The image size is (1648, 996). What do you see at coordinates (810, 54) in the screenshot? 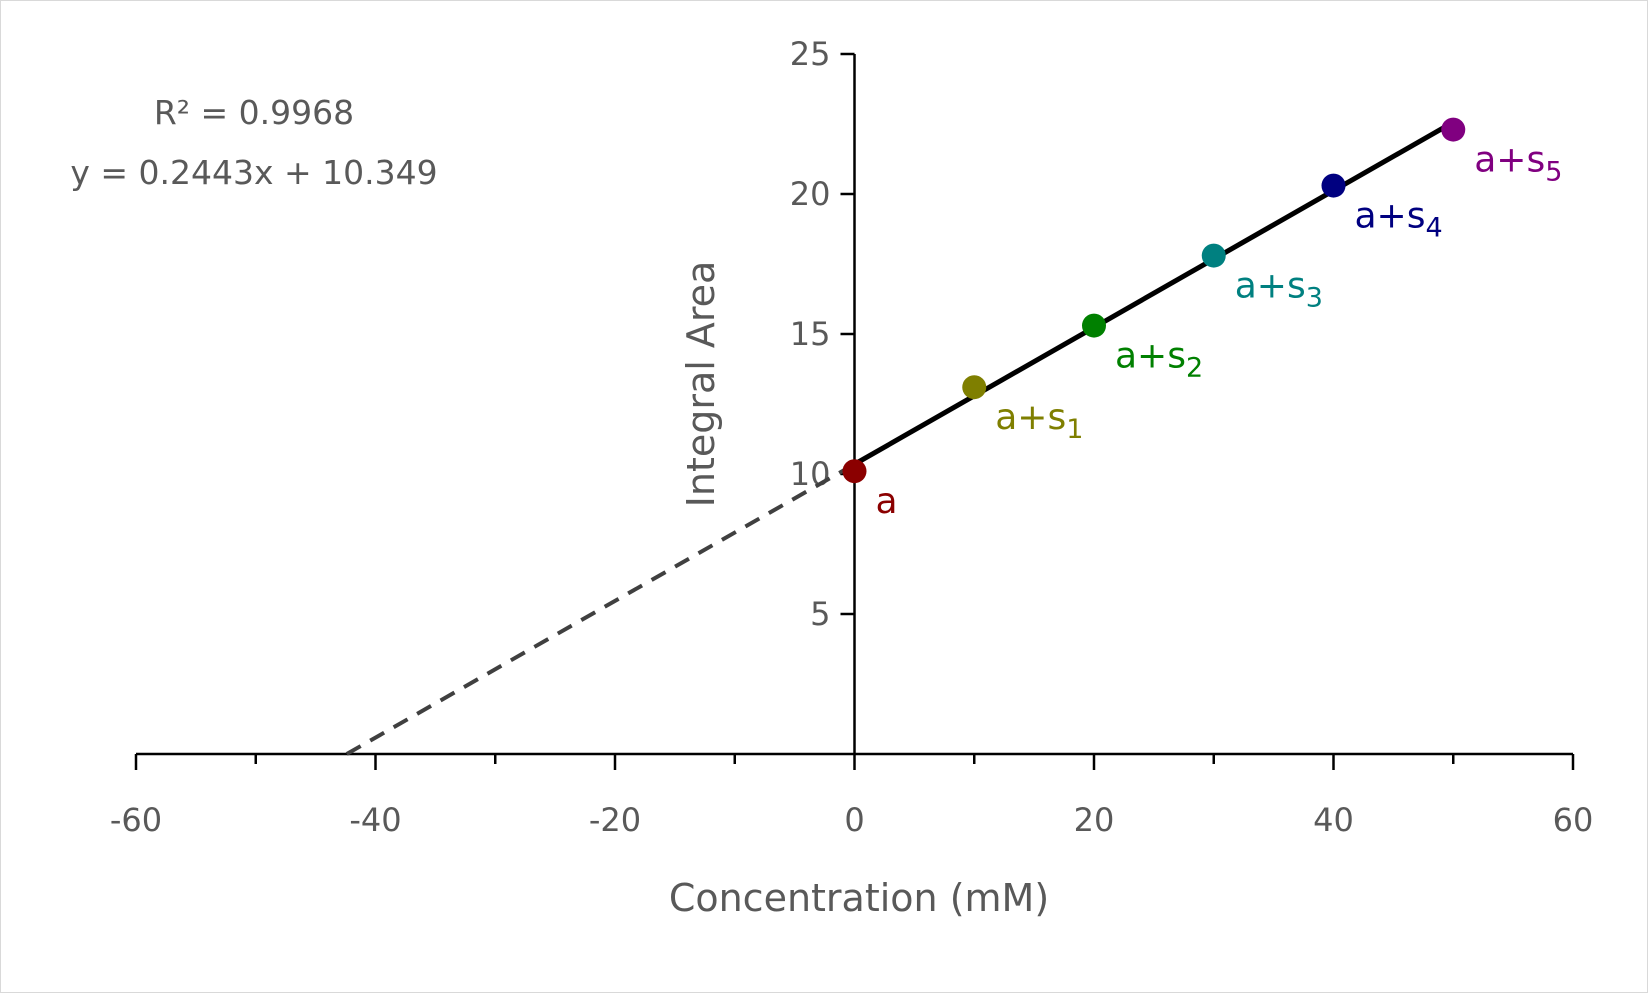
I see `y-tick-label: 25` at bounding box center [810, 54].